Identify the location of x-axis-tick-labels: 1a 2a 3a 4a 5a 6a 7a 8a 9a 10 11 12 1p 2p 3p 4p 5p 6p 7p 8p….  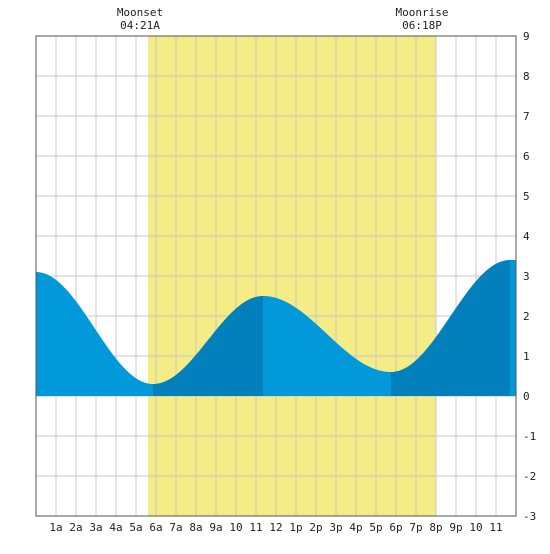
(275, 527).